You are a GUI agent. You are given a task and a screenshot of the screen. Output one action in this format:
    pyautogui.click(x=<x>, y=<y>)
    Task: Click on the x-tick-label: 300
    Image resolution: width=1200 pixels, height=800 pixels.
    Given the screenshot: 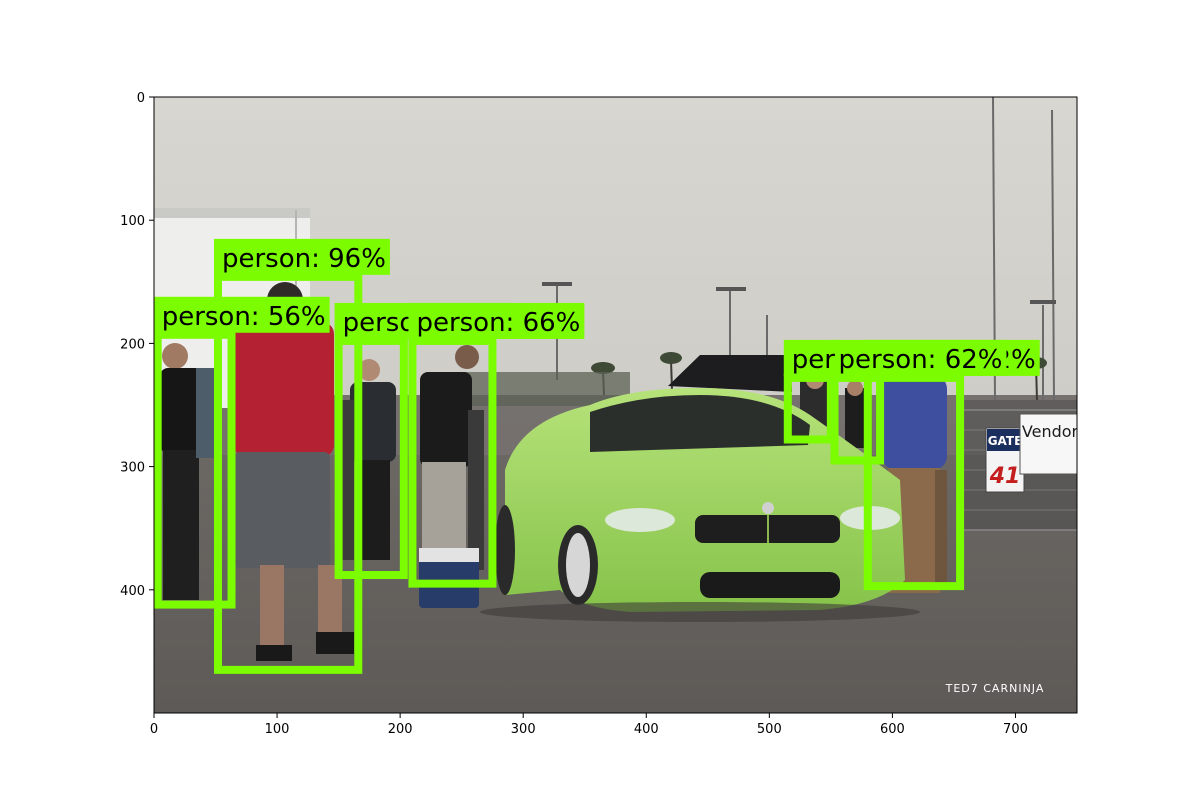 What is the action you would take?
    pyautogui.click(x=523, y=729)
    